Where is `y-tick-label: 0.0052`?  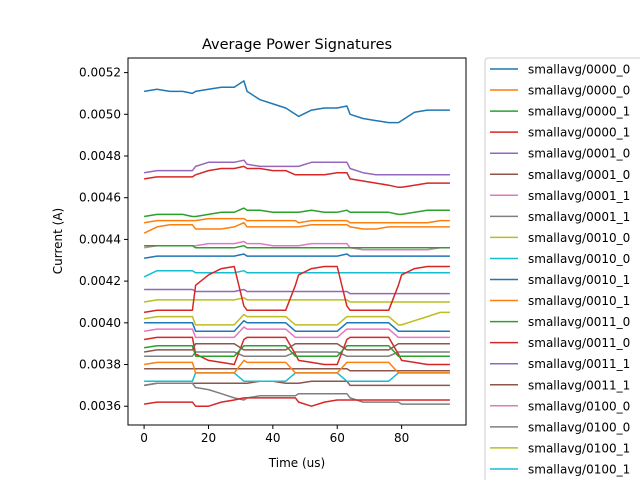 y-tick-label: 0.0052 is located at coordinates (100, 73).